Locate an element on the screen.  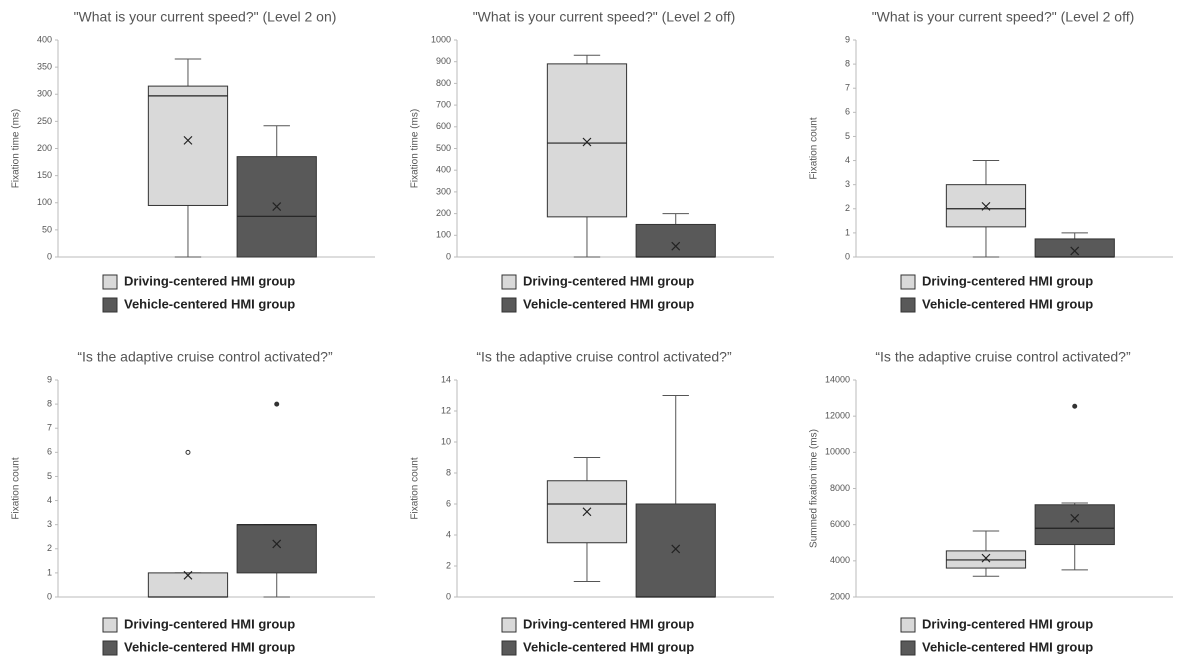
y-tick-label: 1000 is located at coordinates (441, 39).